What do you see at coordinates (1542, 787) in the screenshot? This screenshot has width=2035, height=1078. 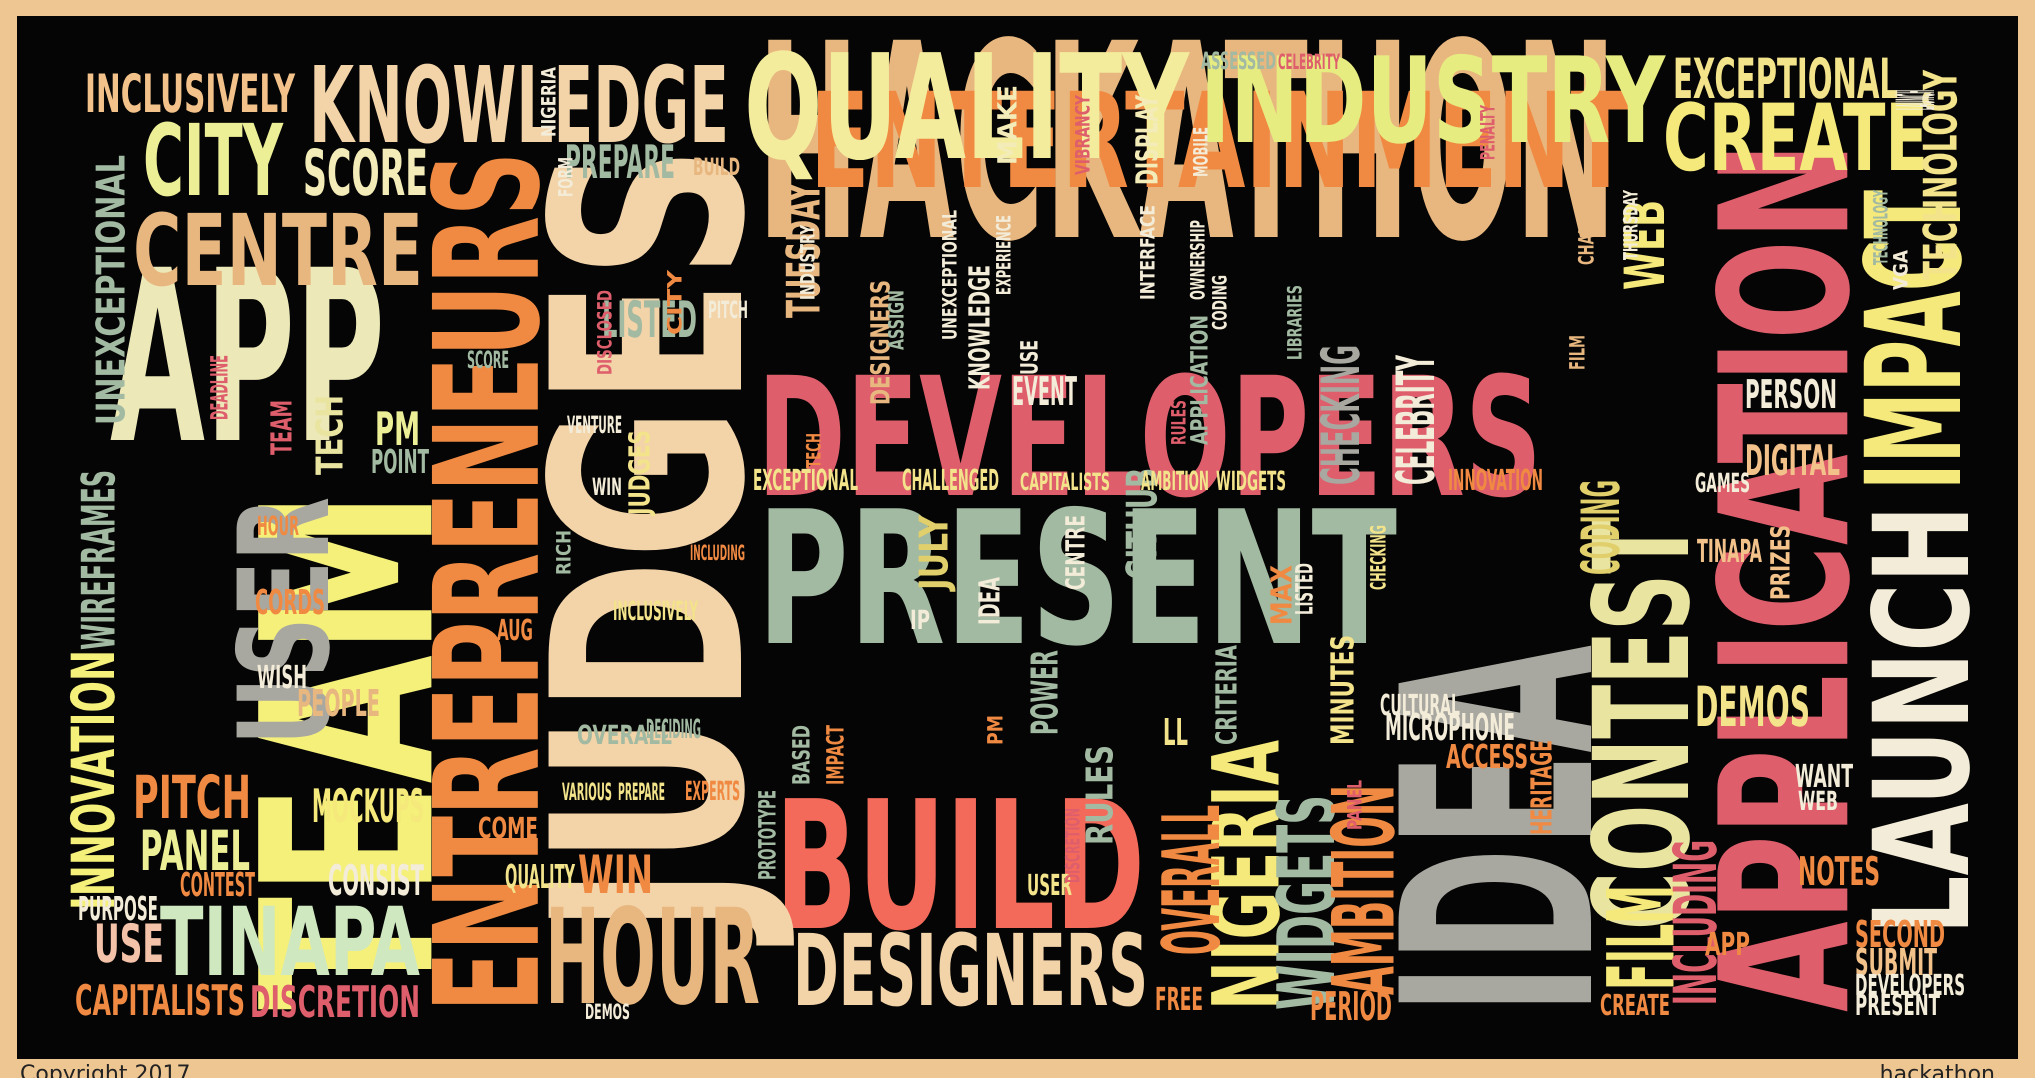 I see `word-heritage: HERITAGE` at bounding box center [1542, 787].